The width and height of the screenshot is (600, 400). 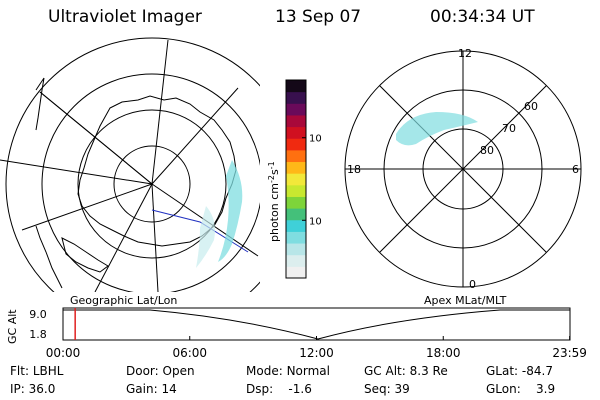 What do you see at coordinates (124, 300) in the screenshot?
I see `geo-panel-label: Geographic Lat/Lon` at bounding box center [124, 300].